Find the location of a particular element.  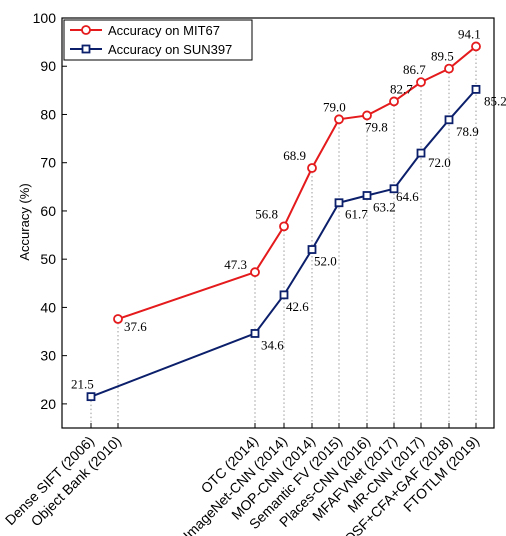

data-label: 63.2 is located at coordinates (384, 207).